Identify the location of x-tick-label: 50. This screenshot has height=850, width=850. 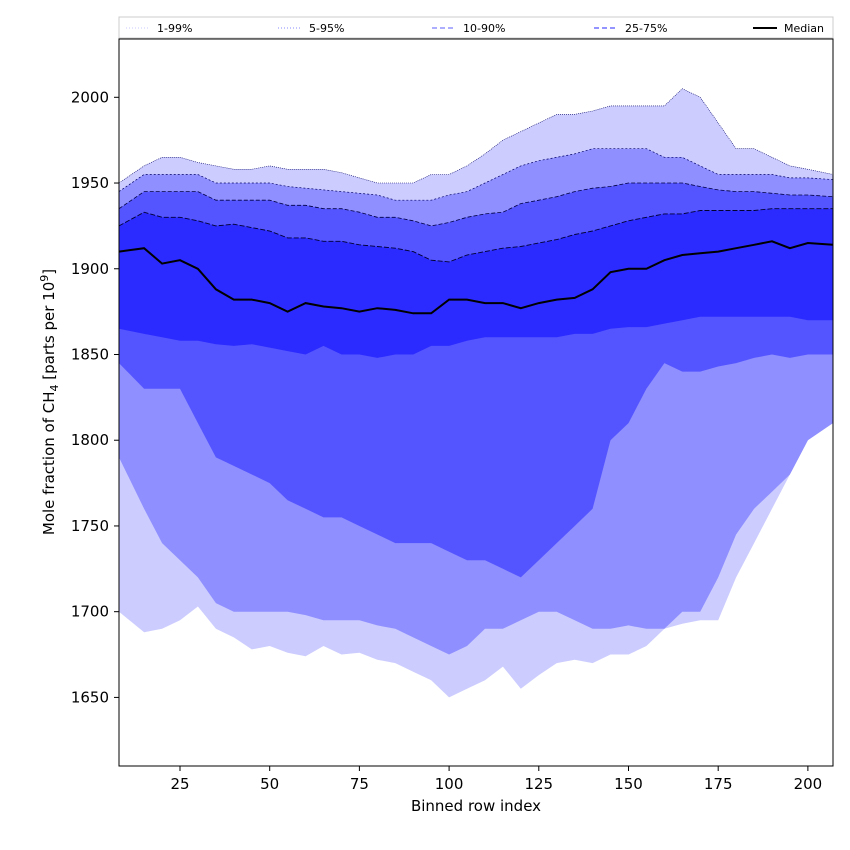
(269, 784).